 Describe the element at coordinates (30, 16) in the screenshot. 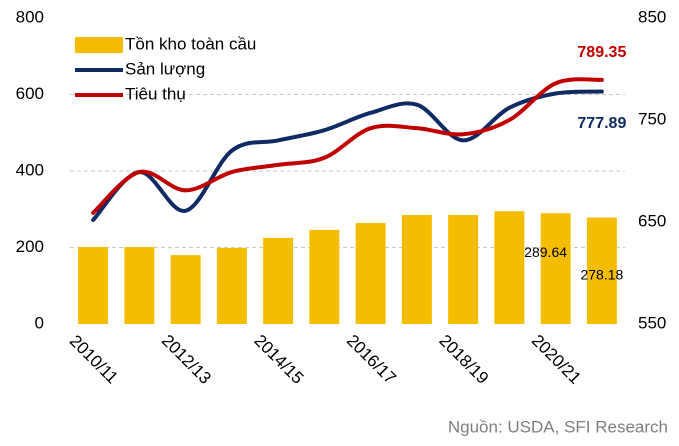

I see `y-tick-label: 800` at that location.